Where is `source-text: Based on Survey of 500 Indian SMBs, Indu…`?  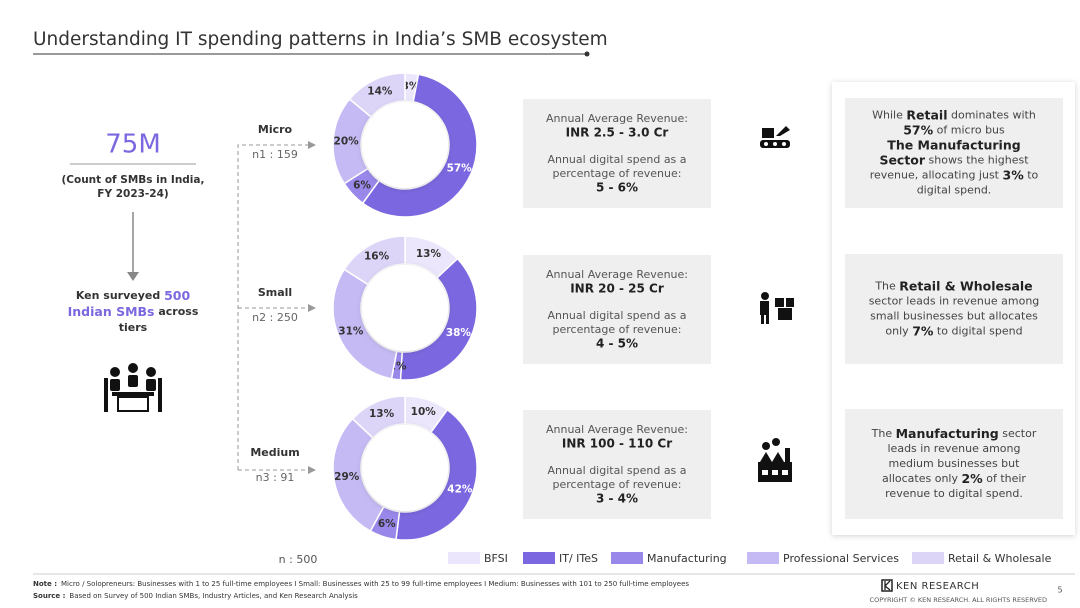 source-text: Based on Survey of 500 Indian SMBs, Indu… is located at coordinates (213, 596).